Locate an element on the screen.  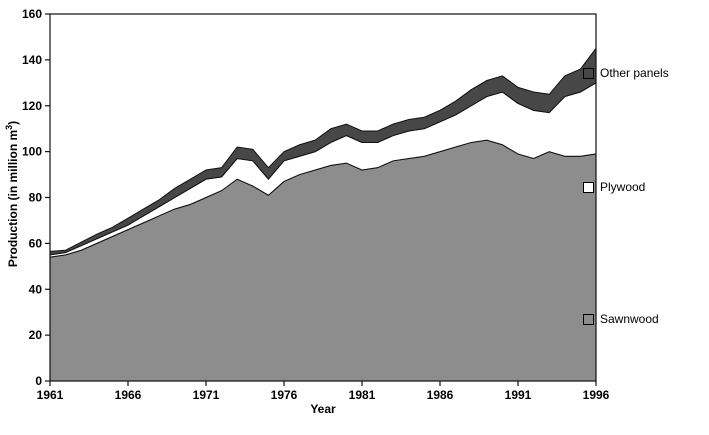
legend-item-other-panels: Other panels is located at coordinates (626, 73).